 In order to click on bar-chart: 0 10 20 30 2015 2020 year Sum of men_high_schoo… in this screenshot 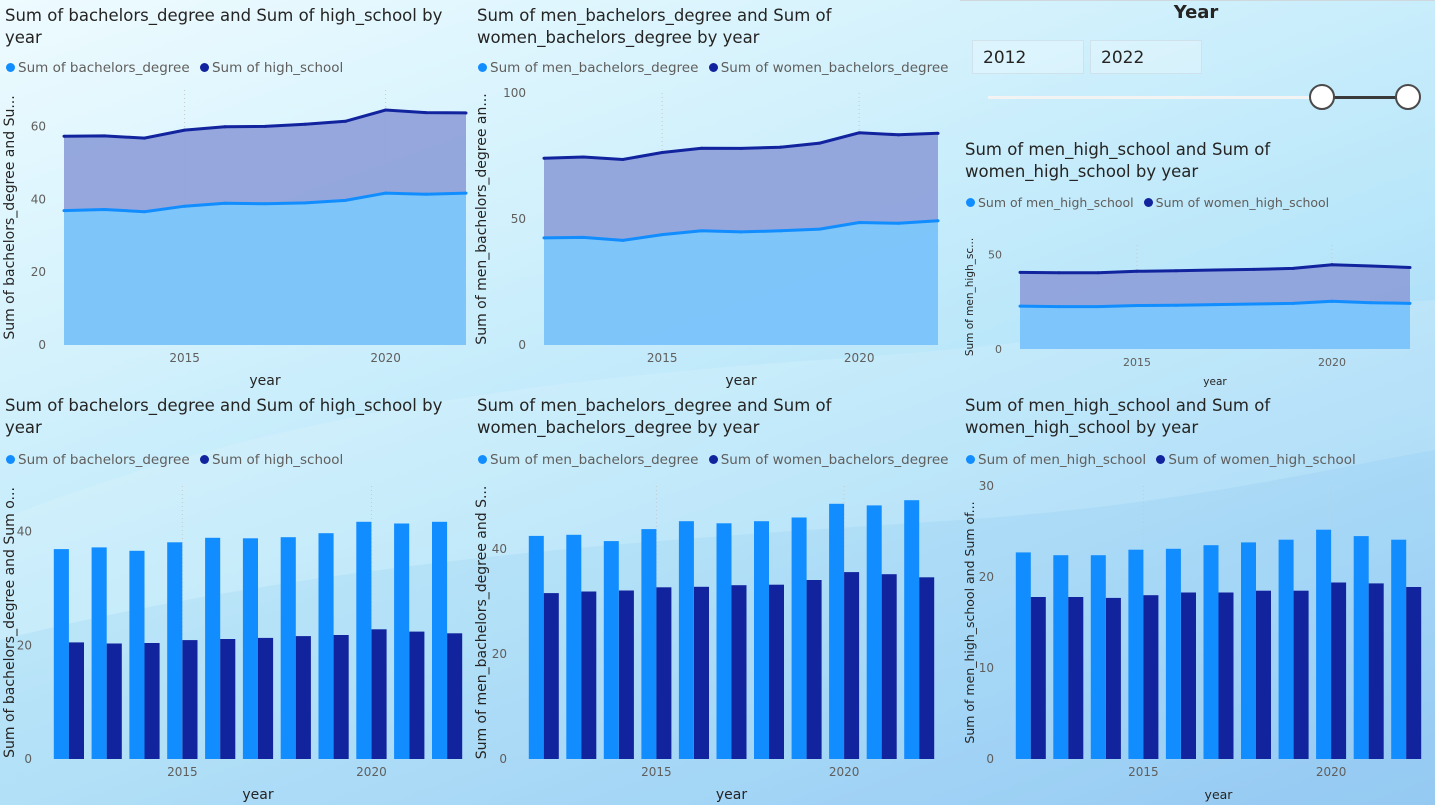, I will do `click(1197, 638)`.